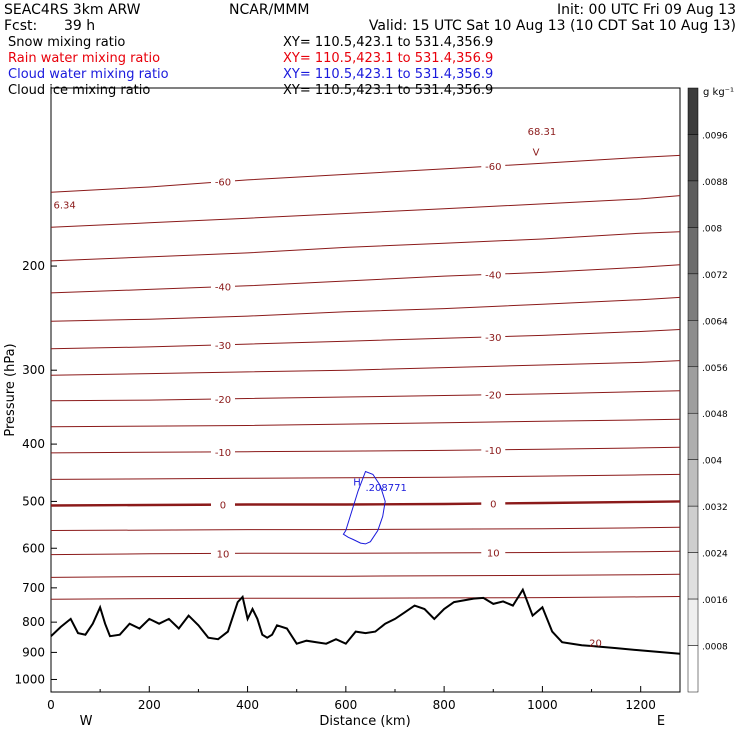 Image resolution: width=740 pixels, height=744 pixels. Describe the element at coordinates (364, 721) in the screenshot. I see `x-axis-label: Distance (km)` at that location.